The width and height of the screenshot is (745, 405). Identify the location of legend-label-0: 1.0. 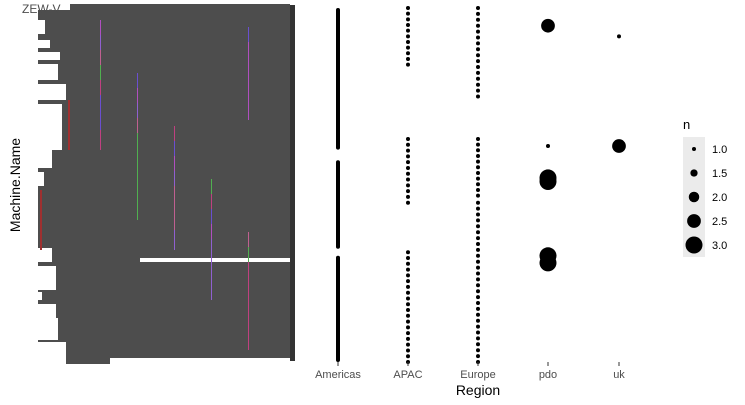
(719, 150).